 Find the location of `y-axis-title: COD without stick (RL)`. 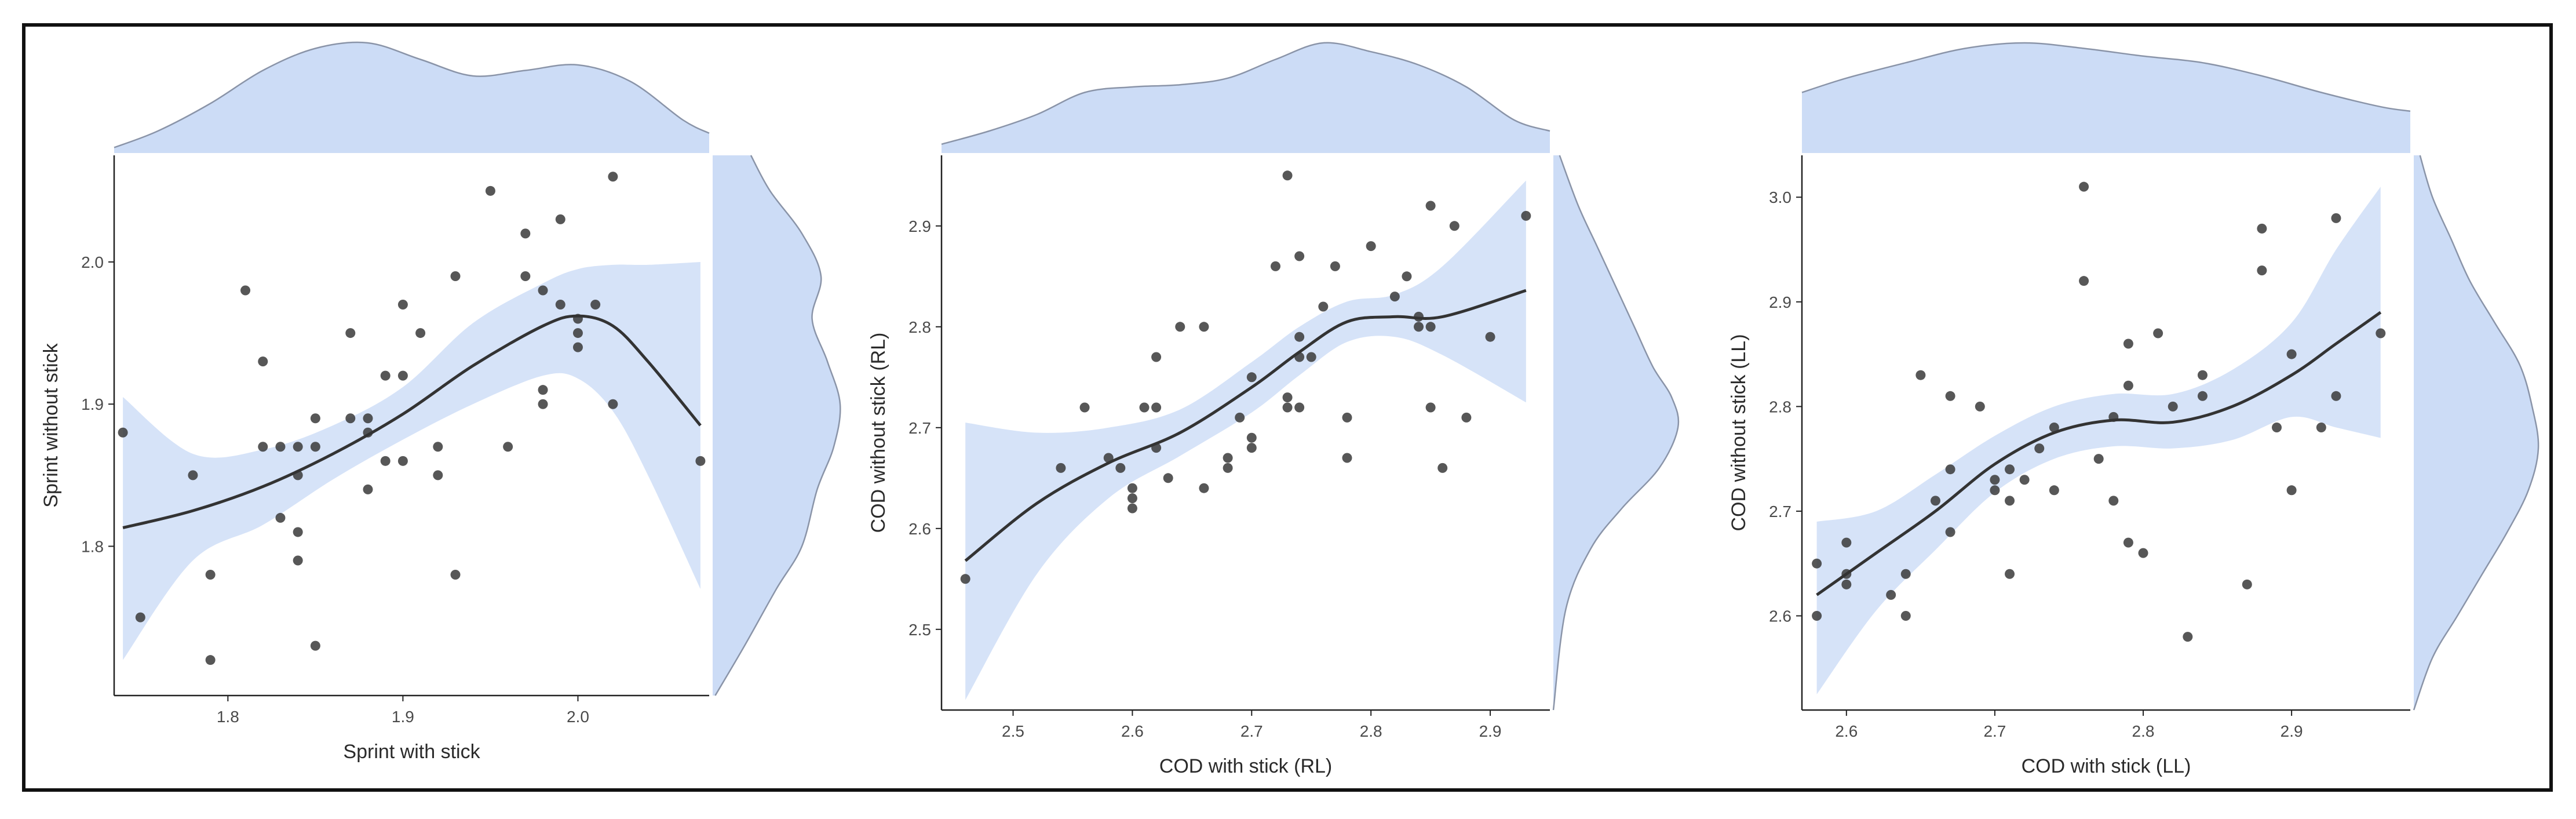

y-axis-title: COD without stick (RL) is located at coordinates (878, 433).